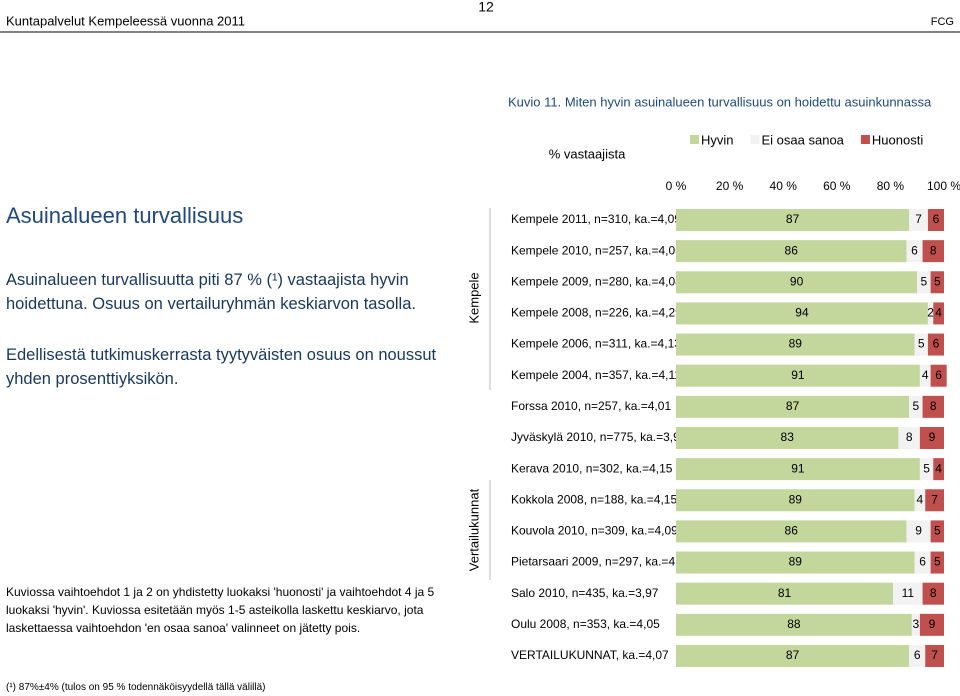 This screenshot has height=696, width=960. I want to click on row-label: VERTAILUKUNNAT, ka.=4,07, so click(590, 655).